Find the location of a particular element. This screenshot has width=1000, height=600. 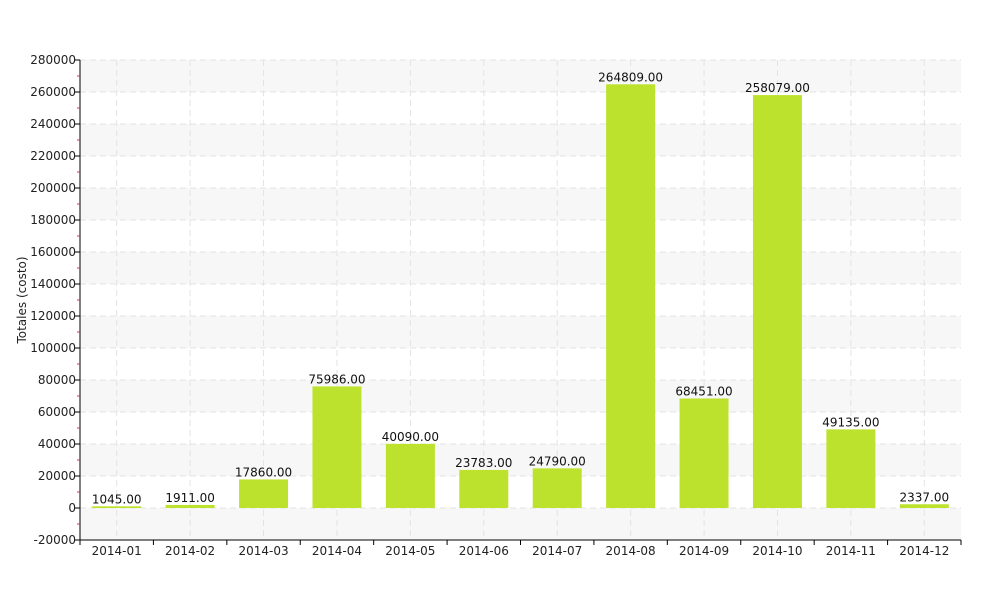

data-label-2014-09: 68451.00 is located at coordinates (703, 391).